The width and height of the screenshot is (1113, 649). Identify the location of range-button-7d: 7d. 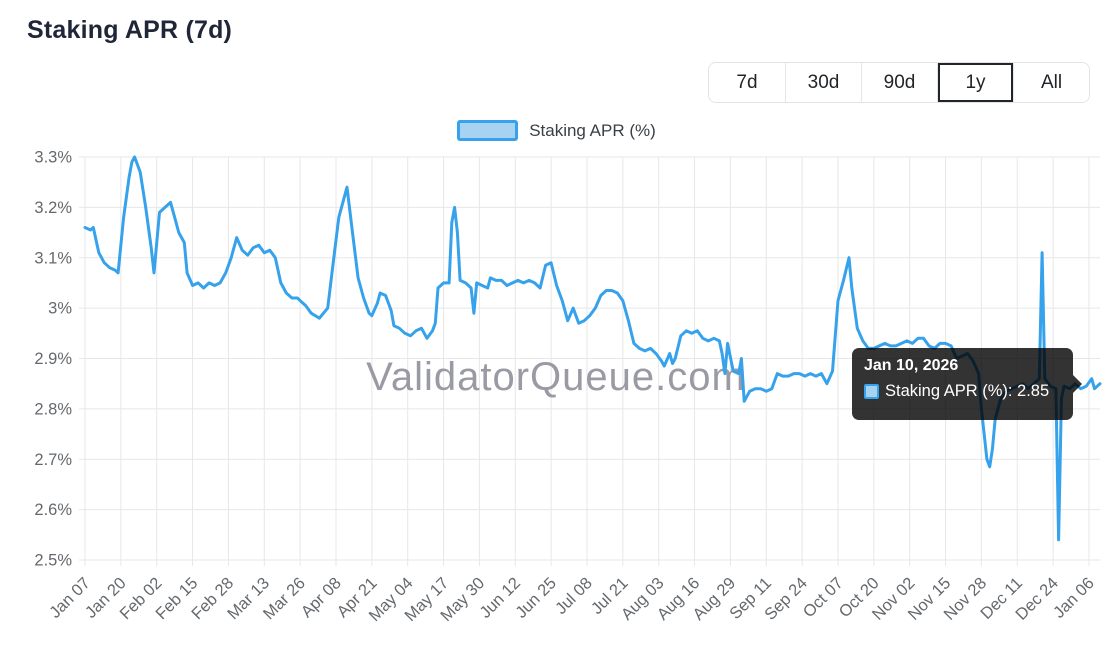
(747, 82).